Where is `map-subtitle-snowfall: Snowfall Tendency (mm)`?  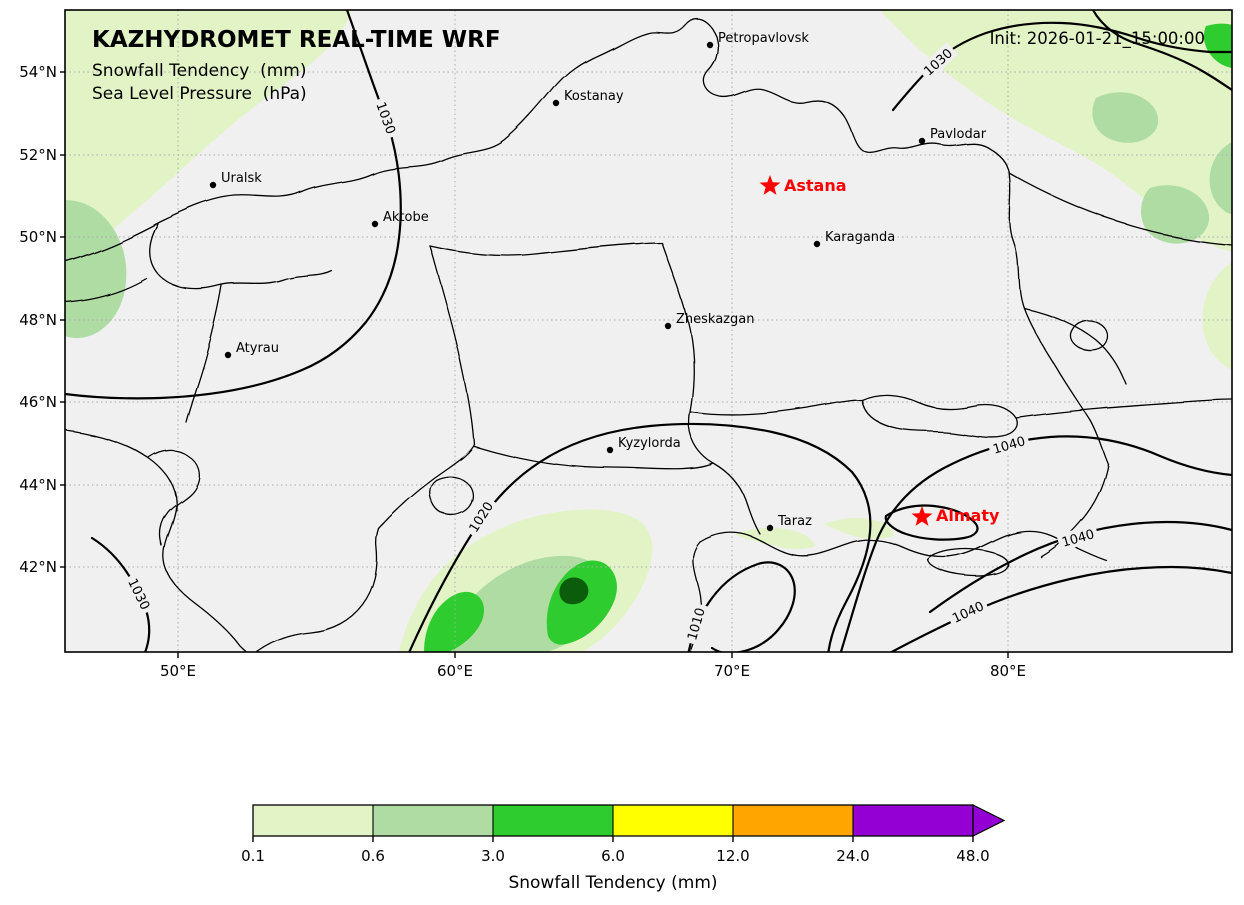
map-subtitle-snowfall: Snowfall Tendency (mm) is located at coordinates (199, 71).